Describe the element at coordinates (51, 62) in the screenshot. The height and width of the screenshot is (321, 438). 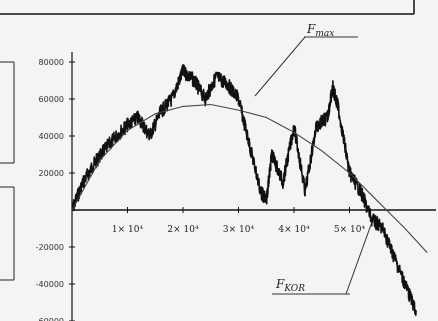
I see `y-tick-label: 80000` at that location.